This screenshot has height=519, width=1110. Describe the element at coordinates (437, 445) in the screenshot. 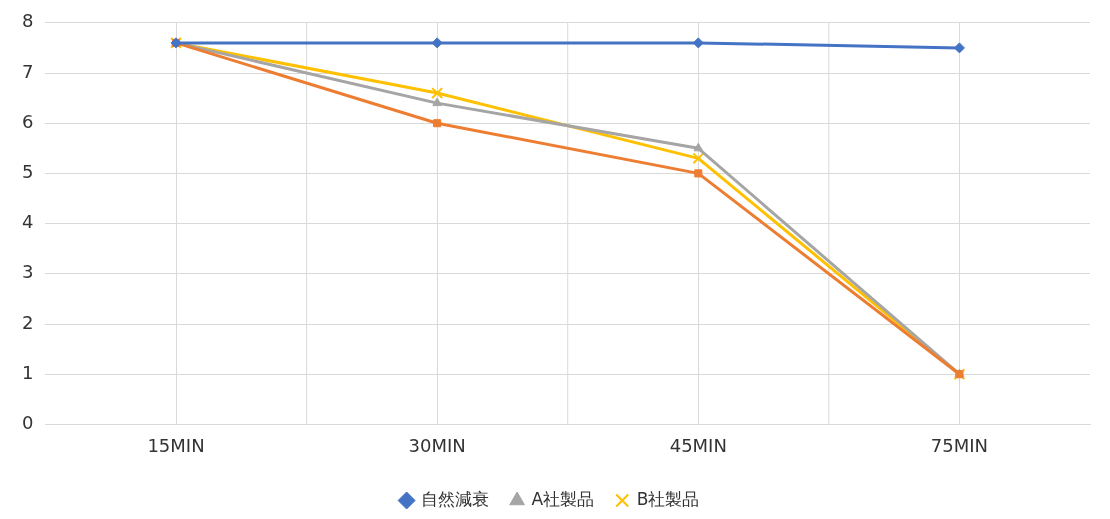

I see `x-tick-label: 30MIN` at that location.